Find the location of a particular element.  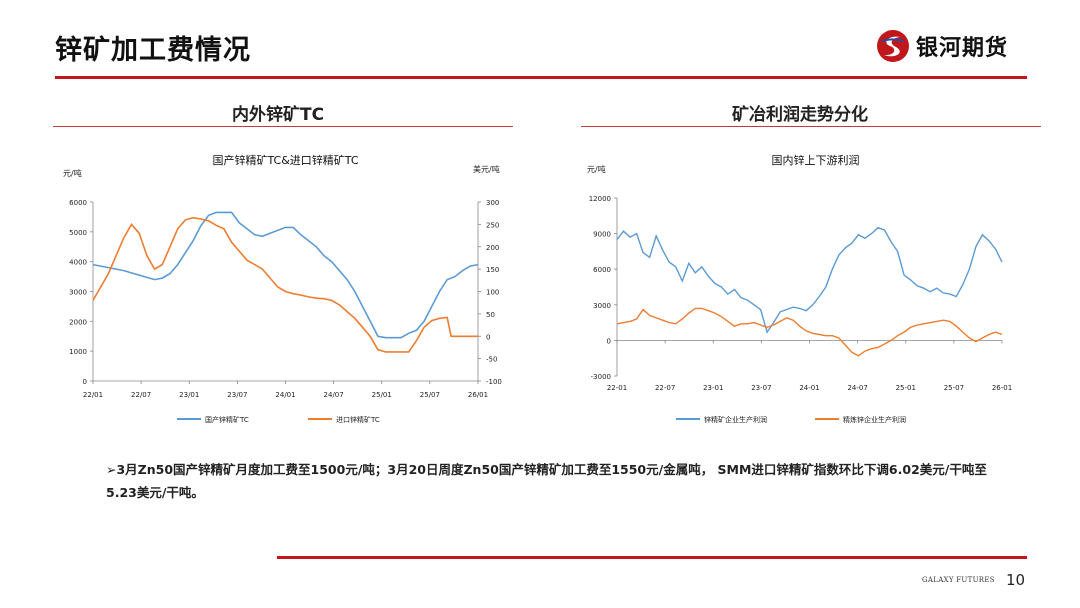

x-tick-label: 24/07 is located at coordinates (334, 395).